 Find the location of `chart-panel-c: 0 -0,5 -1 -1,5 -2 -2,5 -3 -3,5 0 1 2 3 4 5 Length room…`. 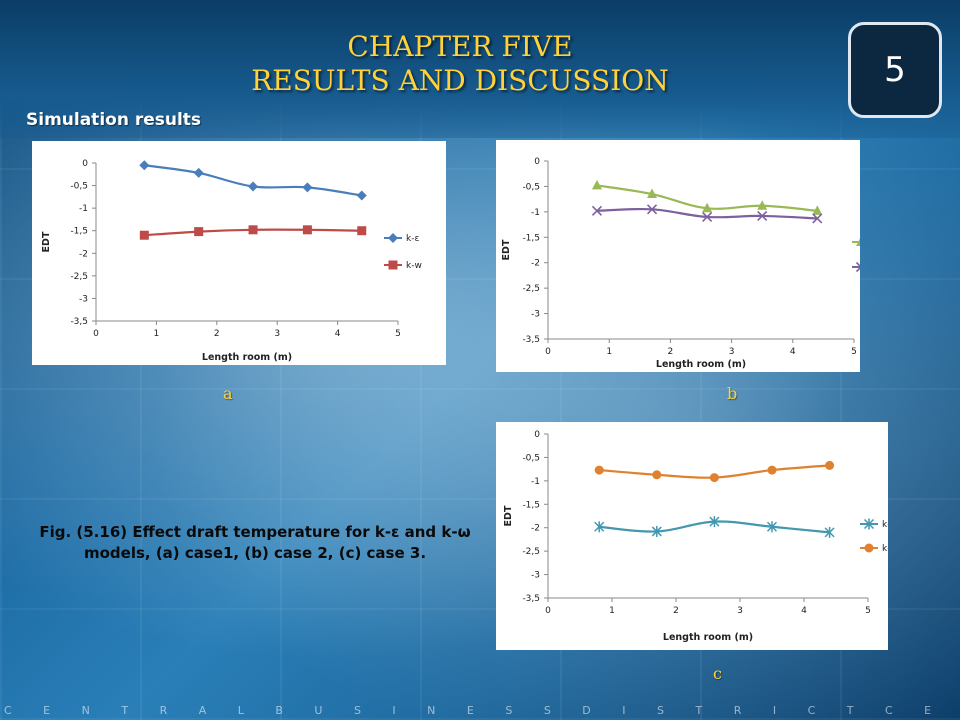

chart-panel-c: 0 -0,5 -1 -1,5 -2 -2,5 -3 -3,5 0 1 2 3 4 5 Length room… is located at coordinates (692, 536).